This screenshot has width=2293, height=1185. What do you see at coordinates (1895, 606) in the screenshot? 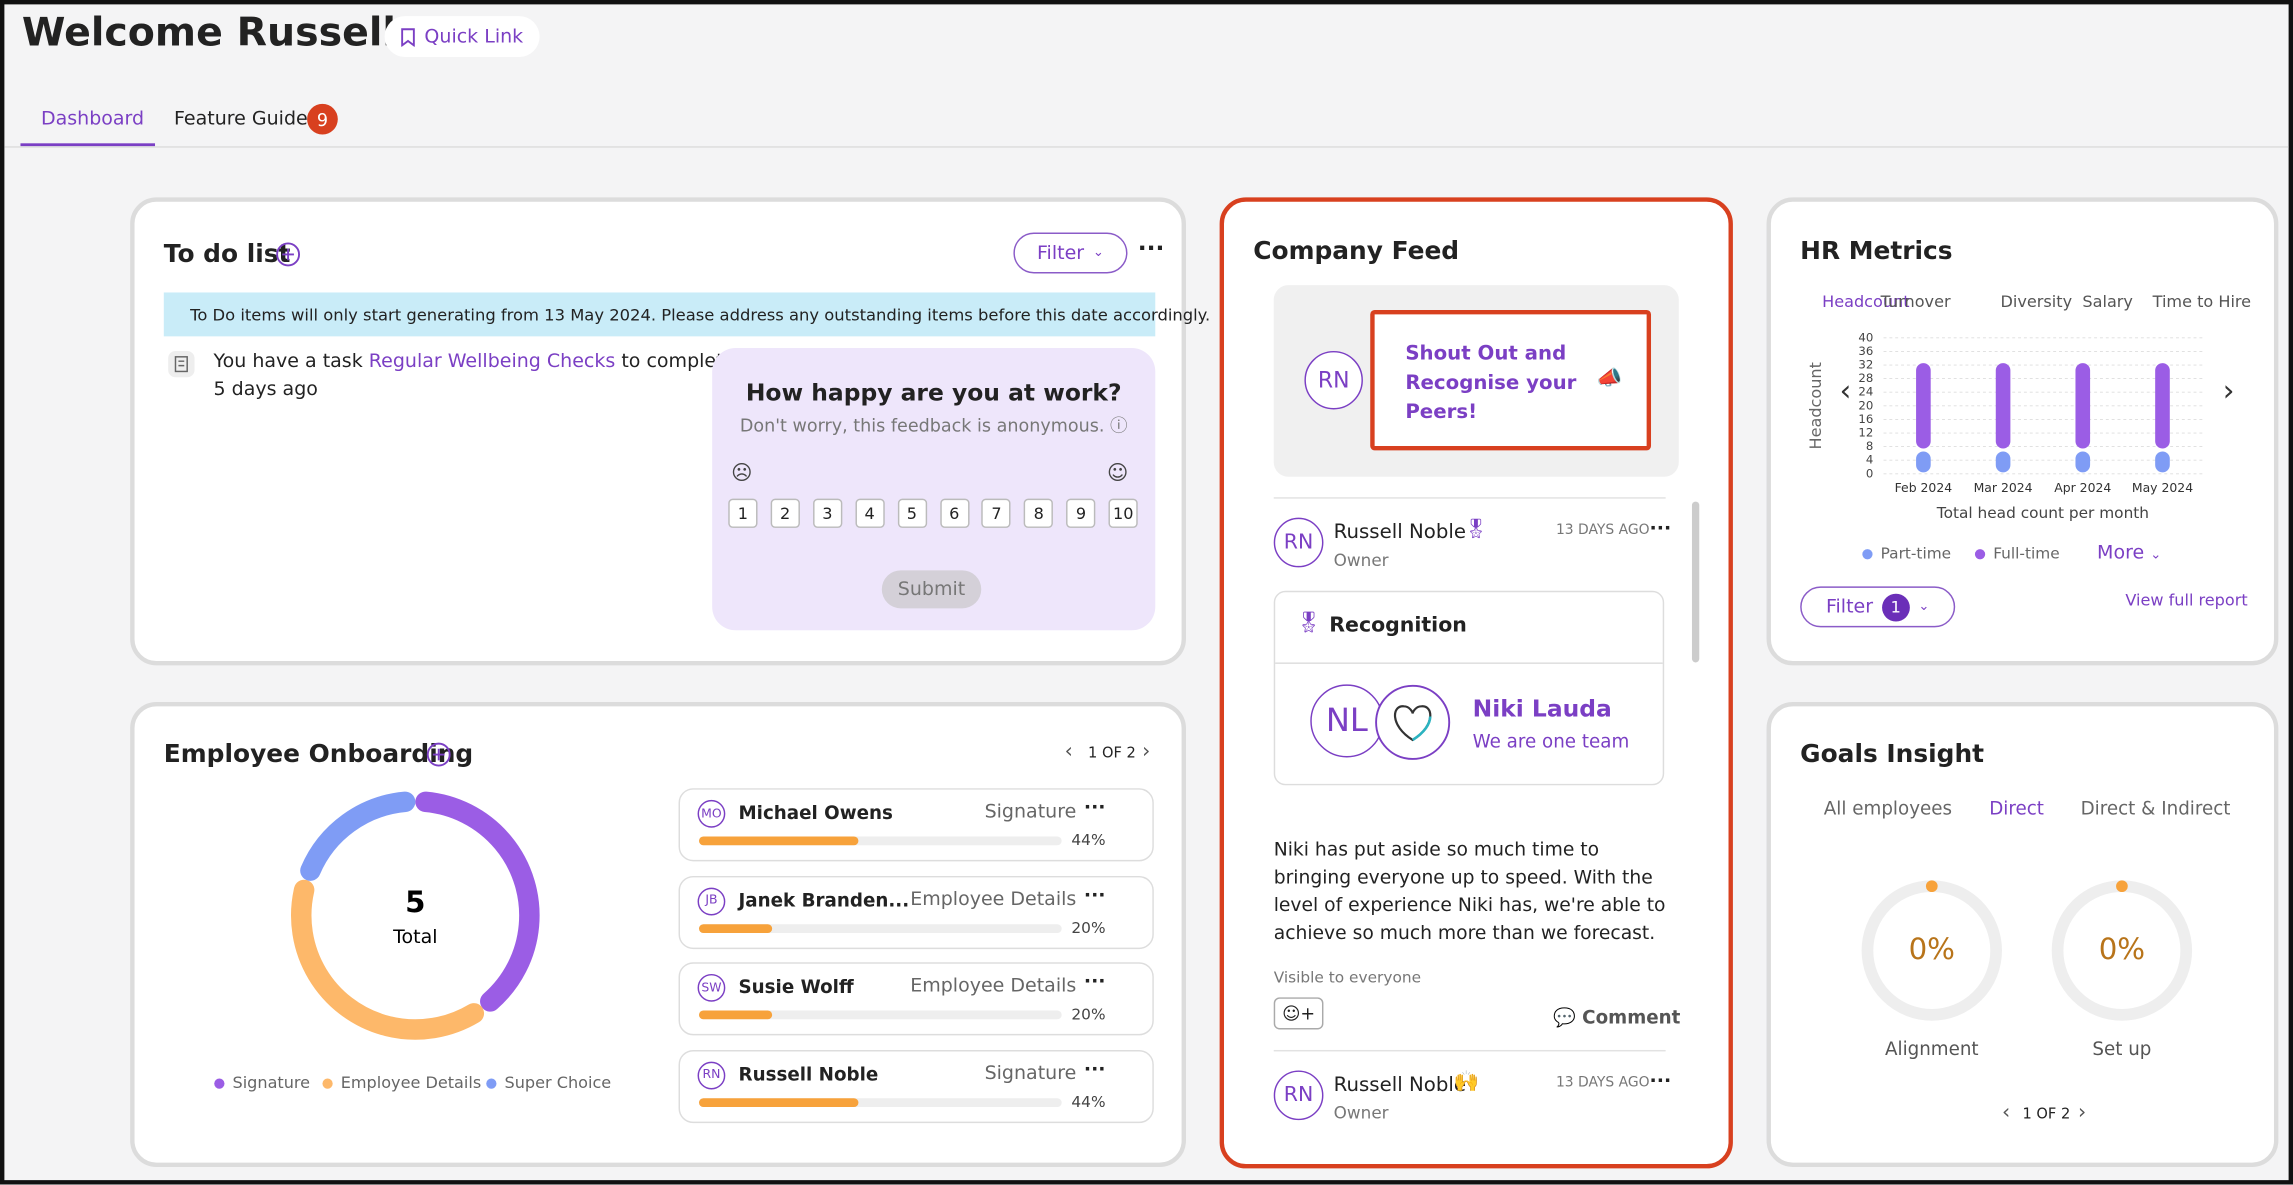
I see `filter-badge: 1` at bounding box center [1895, 606].